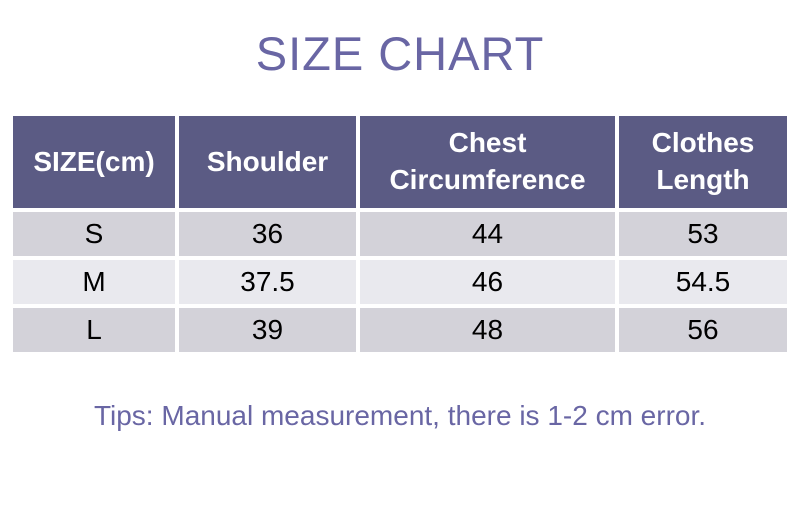 Image resolution: width=800 pixels, height=506 pixels. I want to click on cell-size: S, so click(94, 234).